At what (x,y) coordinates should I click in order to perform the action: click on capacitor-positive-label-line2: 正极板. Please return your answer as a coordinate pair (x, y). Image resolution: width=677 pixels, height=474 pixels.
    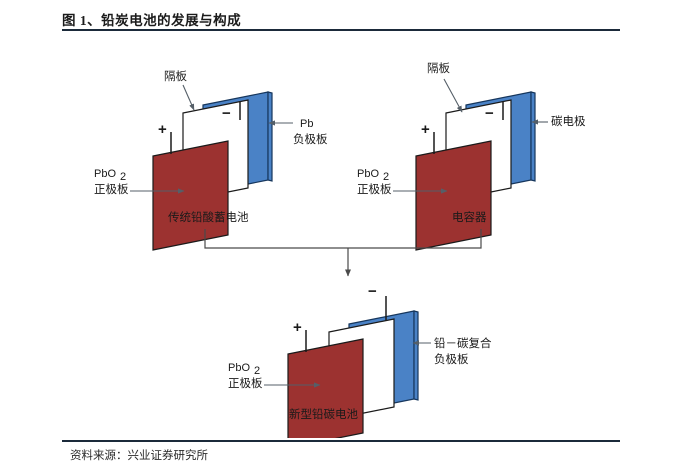
    Looking at the image, I should click on (374, 189).